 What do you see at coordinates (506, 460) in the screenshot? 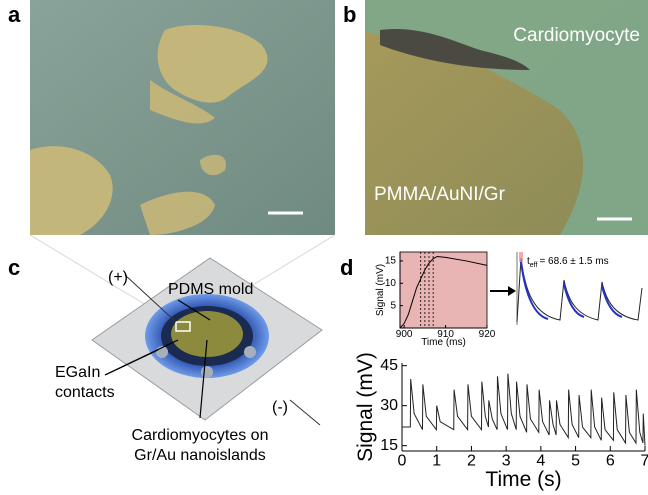
I see `x-tick-label: 3` at bounding box center [506, 460].